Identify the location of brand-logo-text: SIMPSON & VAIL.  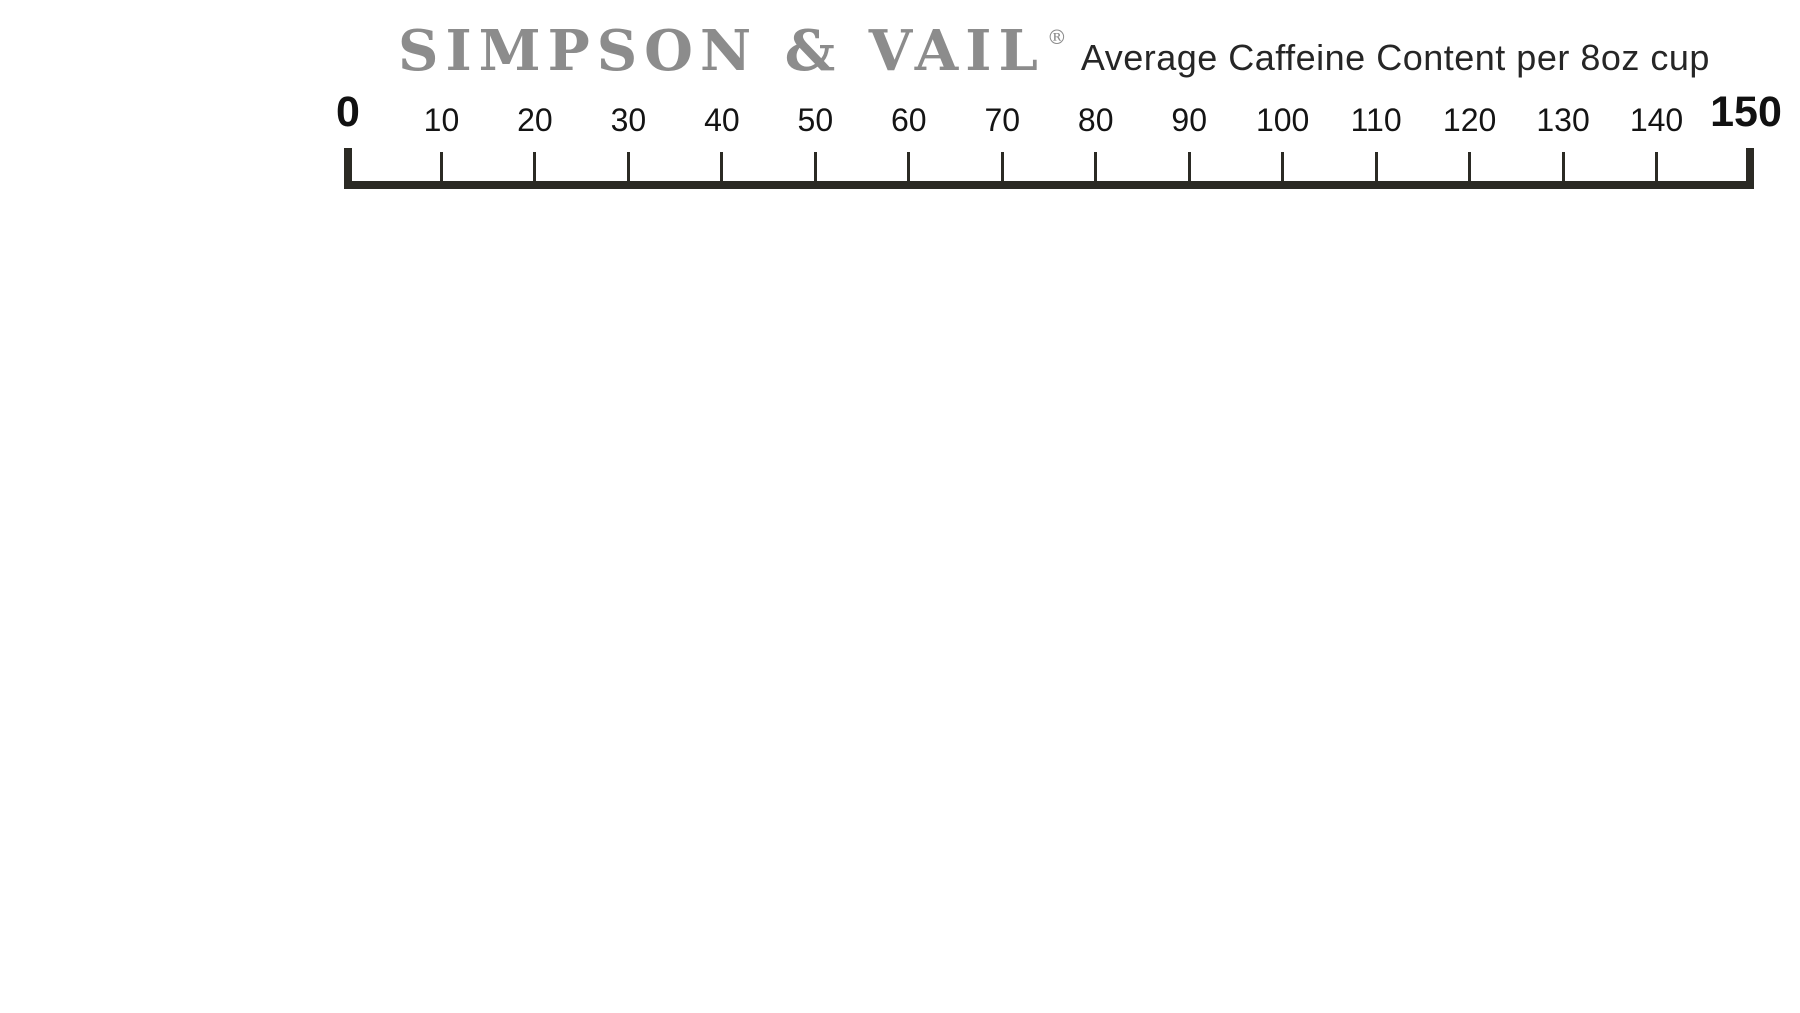
(721, 51).